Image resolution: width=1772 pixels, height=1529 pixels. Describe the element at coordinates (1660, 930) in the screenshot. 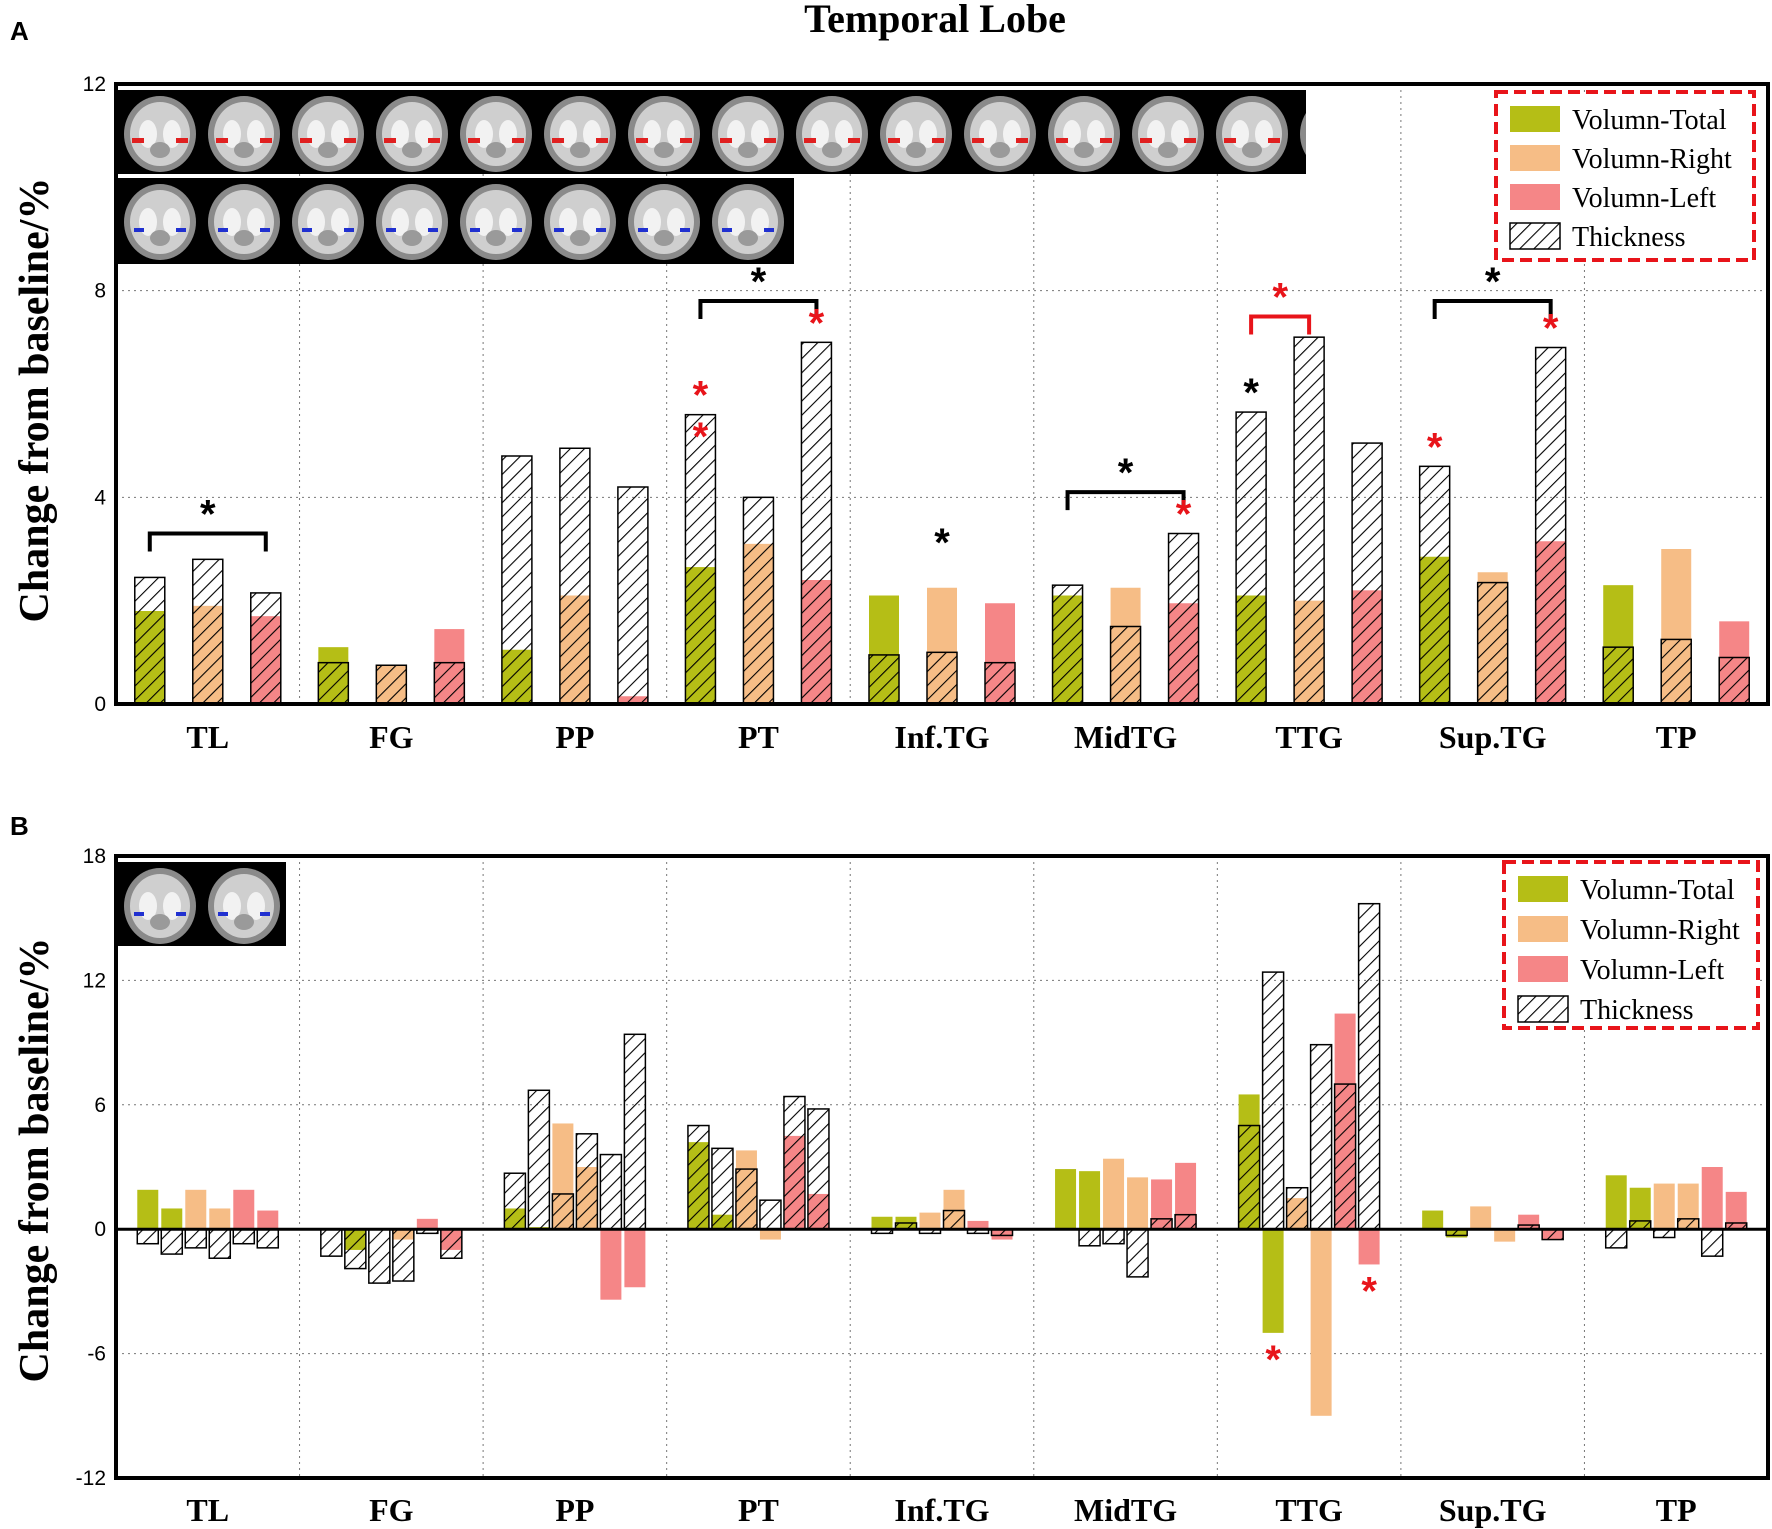

I see `legend-label: Volumn-Right` at that location.